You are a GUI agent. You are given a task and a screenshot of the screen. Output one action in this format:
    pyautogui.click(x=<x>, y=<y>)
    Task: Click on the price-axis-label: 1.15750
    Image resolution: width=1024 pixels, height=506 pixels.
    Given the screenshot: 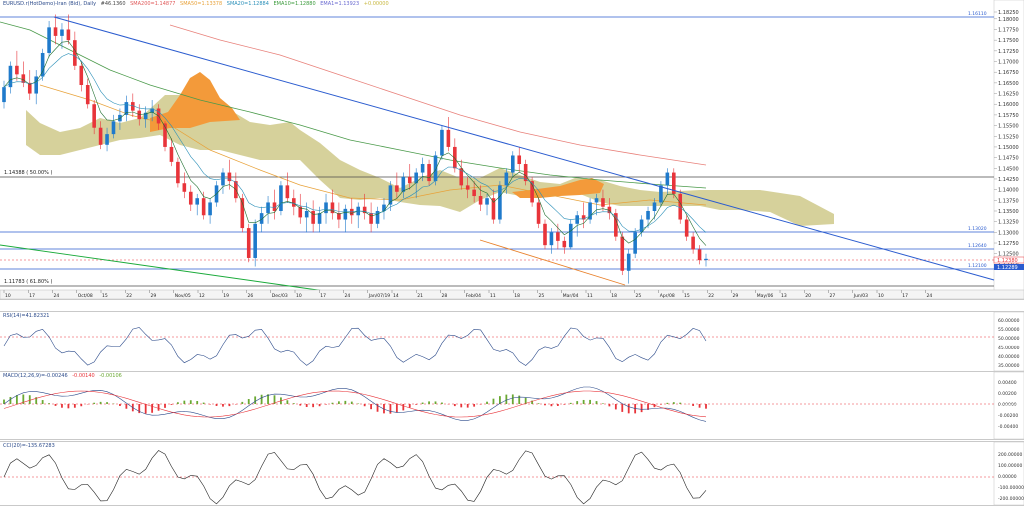 What is the action you would take?
    pyautogui.click(x=1008, y=116)
    